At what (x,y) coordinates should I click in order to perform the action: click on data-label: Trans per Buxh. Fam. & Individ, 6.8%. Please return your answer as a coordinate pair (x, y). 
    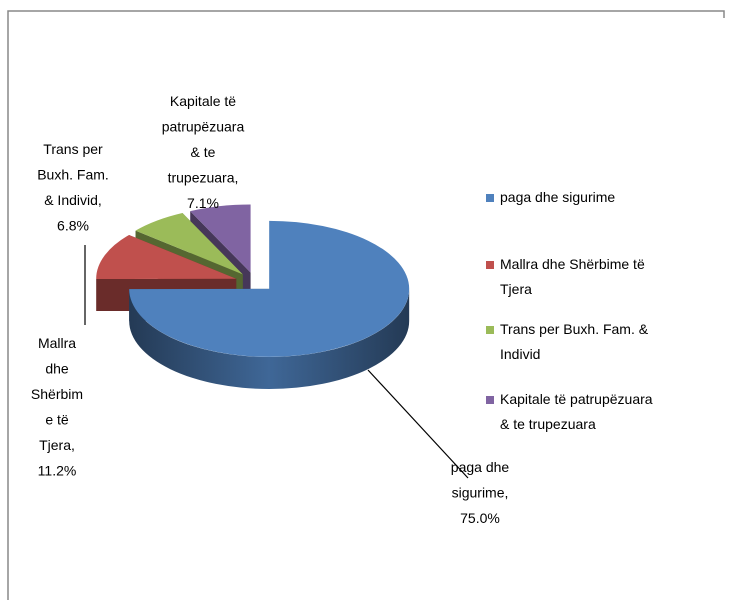
    Looking at the image, I should click on (73, 187).